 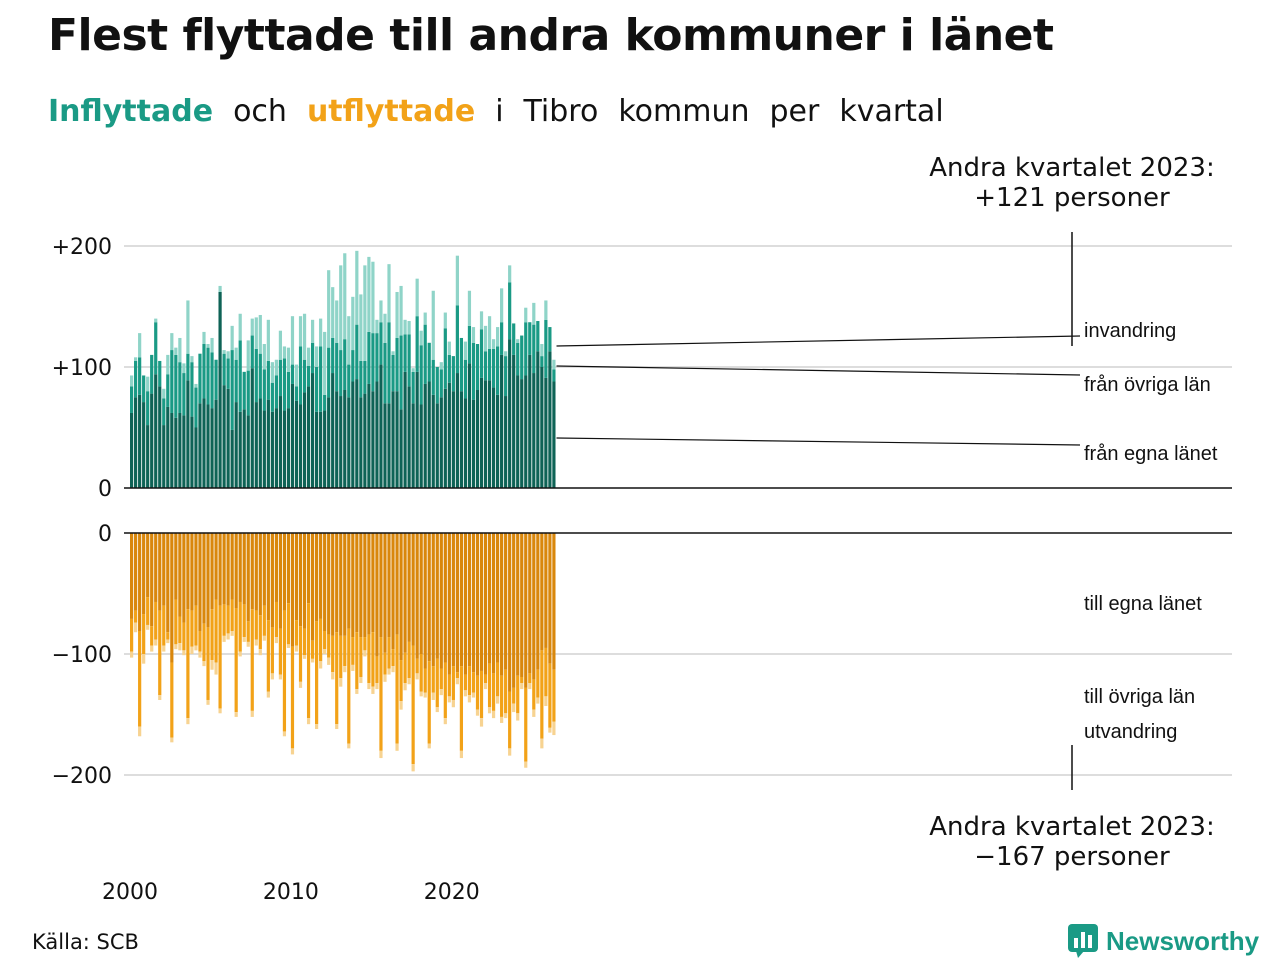 I want to click on bar-out-s0-q84, so click(x=469, y=600).